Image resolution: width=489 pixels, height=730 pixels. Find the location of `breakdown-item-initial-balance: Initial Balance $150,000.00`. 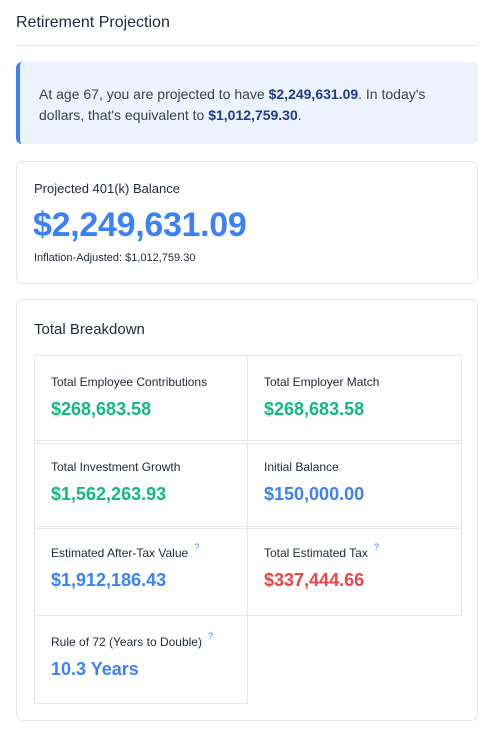

breakdown-item-initial-balance: Initial Balance $150,000.00 is located at coordinates (354, 484).